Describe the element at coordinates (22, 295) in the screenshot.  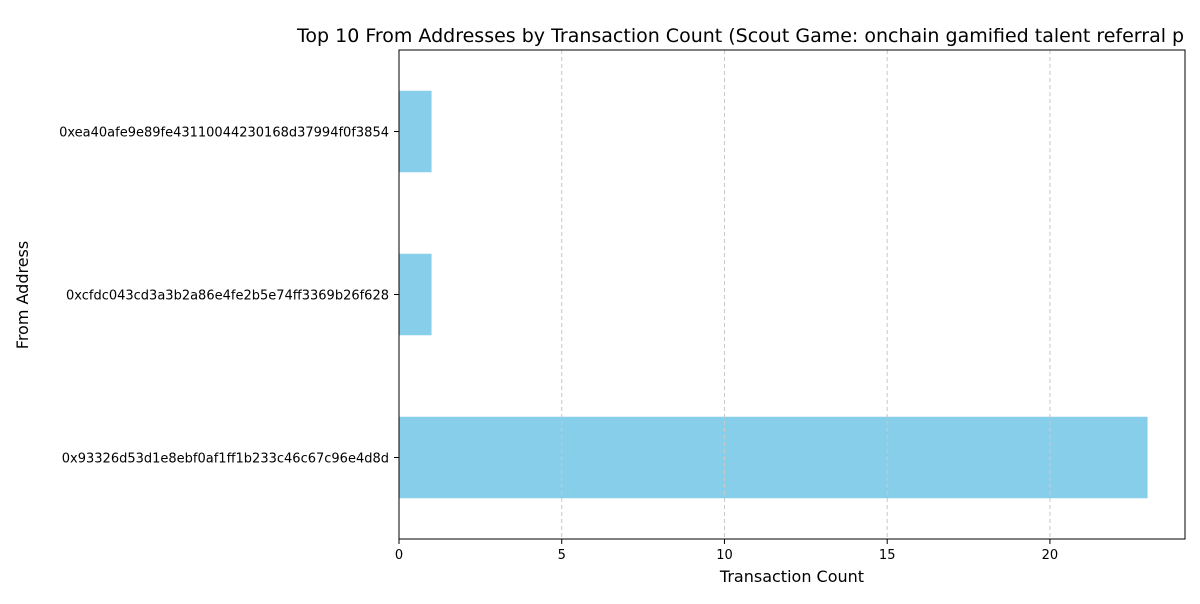
I see `y-axis-label: From Address` at that location.